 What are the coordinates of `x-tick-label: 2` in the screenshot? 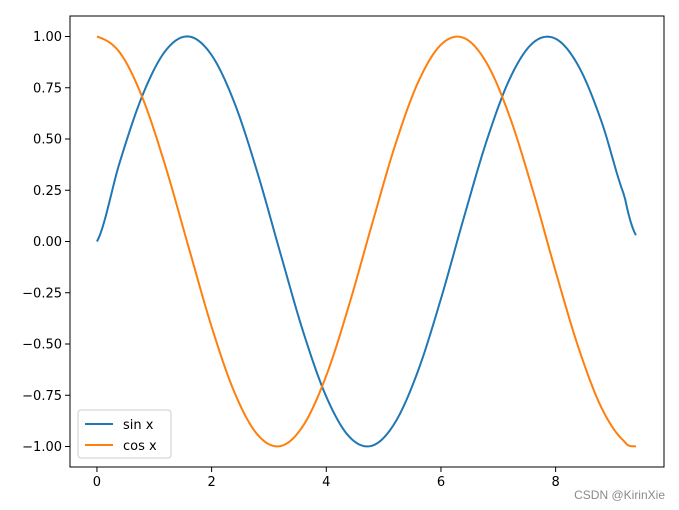 It's located at (211, 482).